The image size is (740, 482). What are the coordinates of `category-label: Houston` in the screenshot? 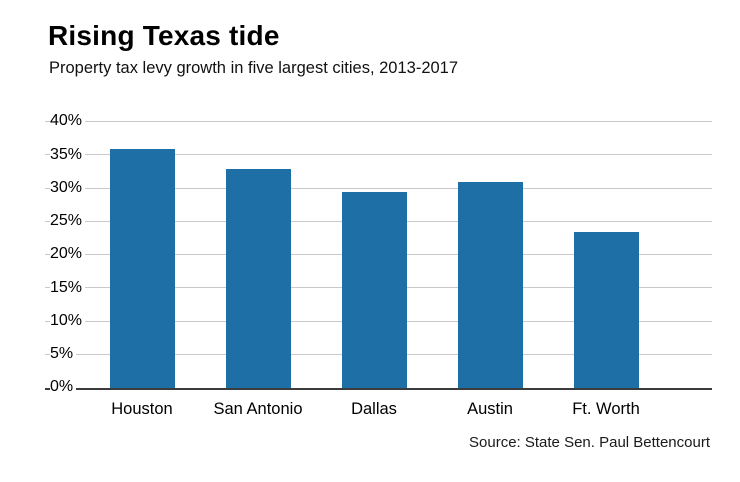 It's located at (142, 409).